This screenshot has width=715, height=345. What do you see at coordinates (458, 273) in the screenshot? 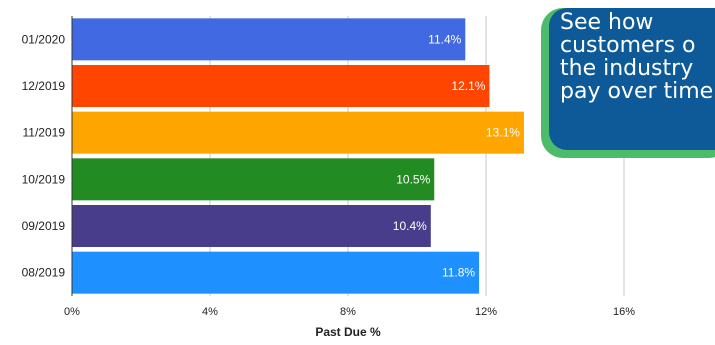
I see `bar-value-label: 11.8%` at bounding box center [458, 273].